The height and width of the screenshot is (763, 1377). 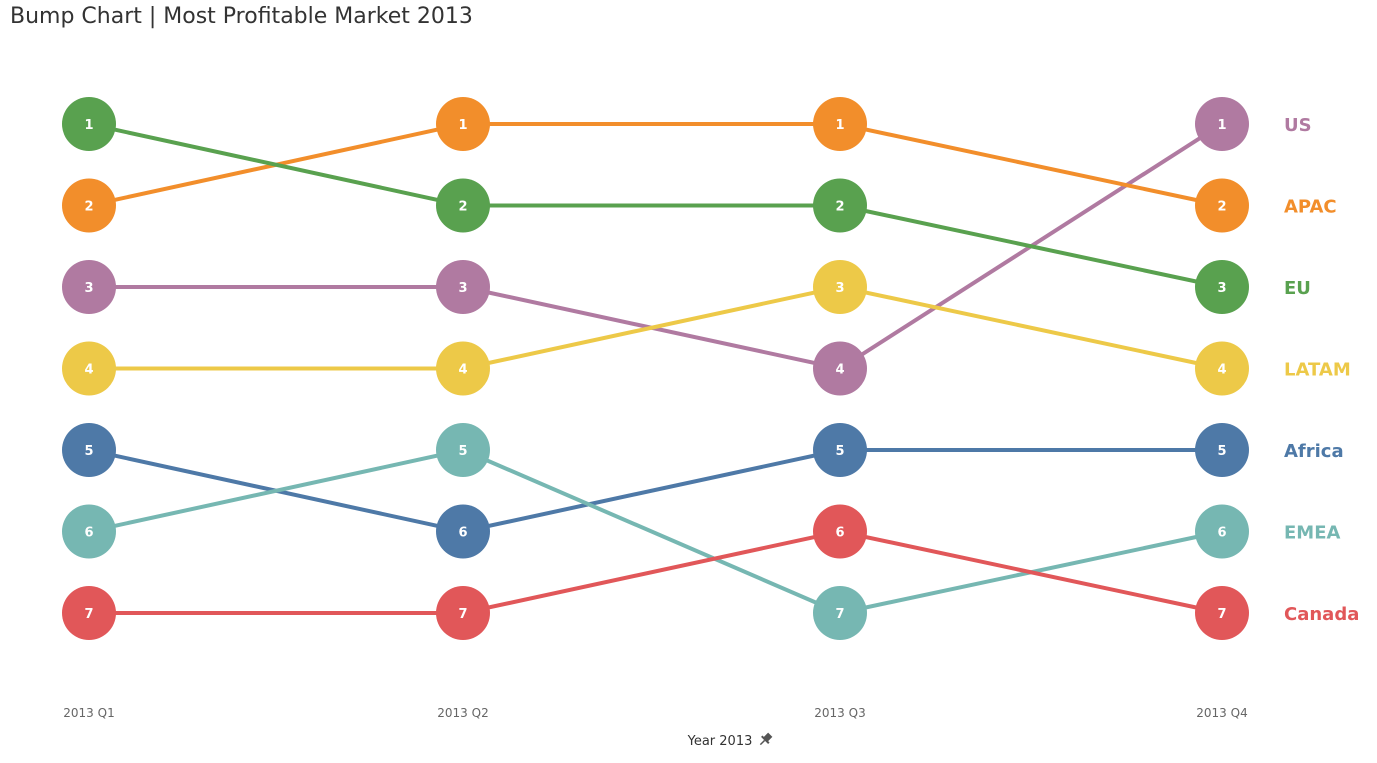 What do you see at coordinates (656, 327) in the screenshot?
I see `series-line-latam` at bounding box center [656, 327].